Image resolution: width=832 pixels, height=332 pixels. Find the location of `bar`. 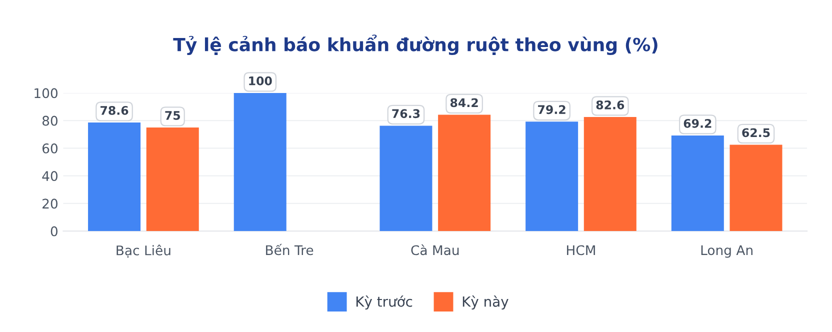

bar is located at coordinates (172, 179).